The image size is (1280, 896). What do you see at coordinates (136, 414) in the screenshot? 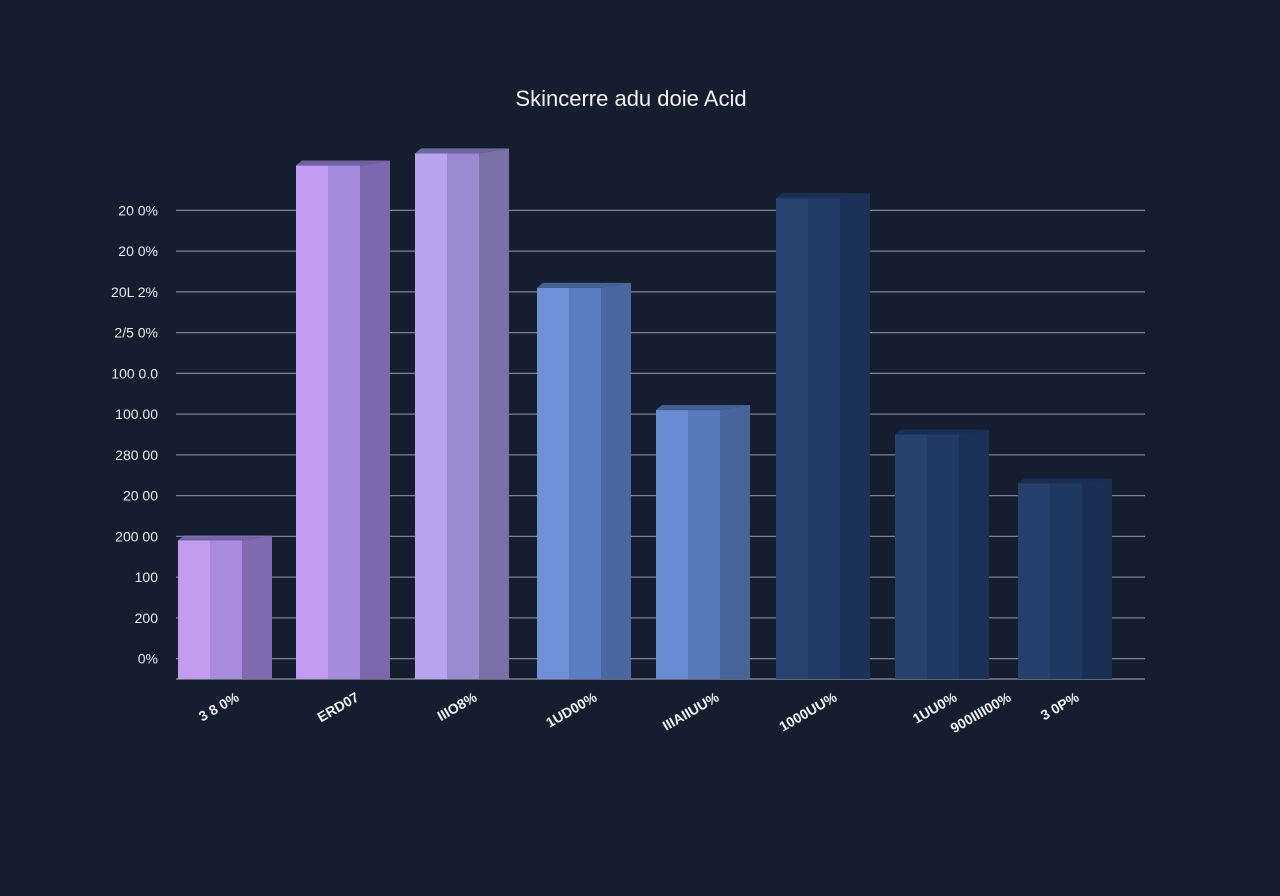
I see `y-tick-label: 100.00` at bounding box center [136, 414].